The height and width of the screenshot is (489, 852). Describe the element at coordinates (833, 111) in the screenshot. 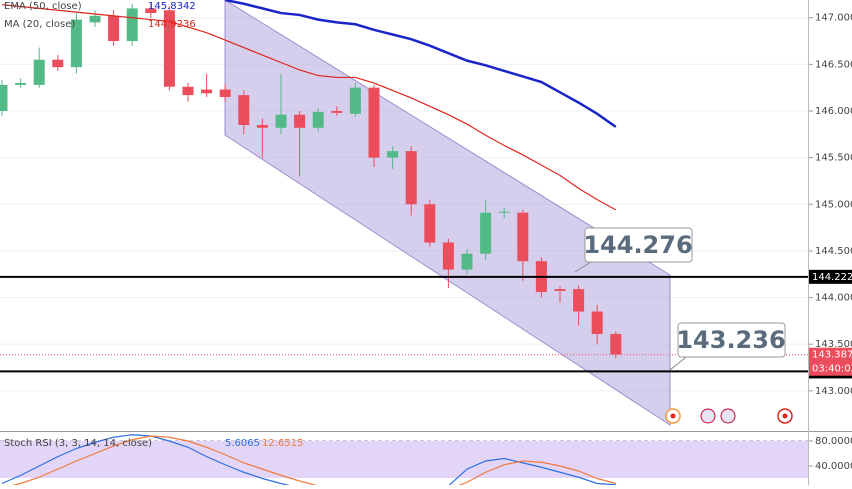

I see `y-tick-label: 146.000` at that location.